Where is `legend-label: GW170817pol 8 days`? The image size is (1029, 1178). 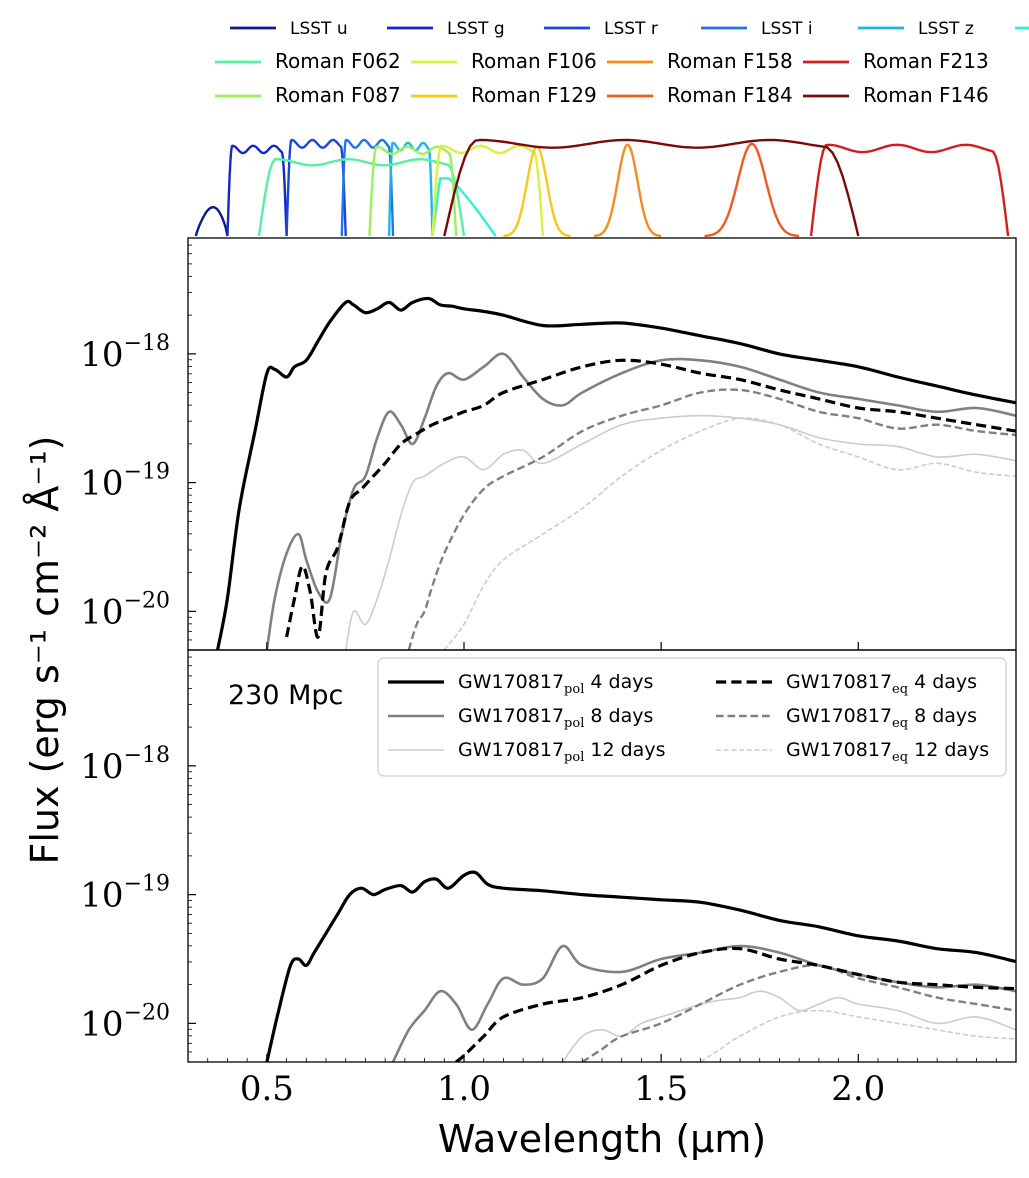
legend-label: GW170817pol 8 days is located at coordinates (555, 718).